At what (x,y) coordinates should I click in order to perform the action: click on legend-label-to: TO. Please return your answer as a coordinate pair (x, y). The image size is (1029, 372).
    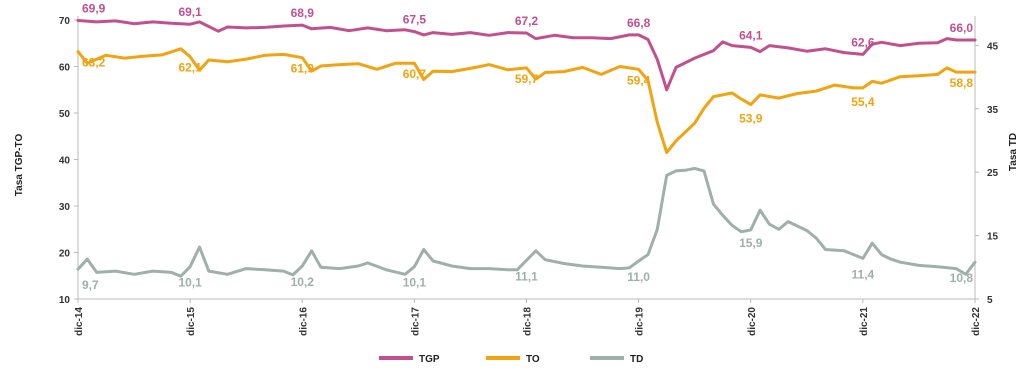
    Looking at the image, I should click on (533, 359).